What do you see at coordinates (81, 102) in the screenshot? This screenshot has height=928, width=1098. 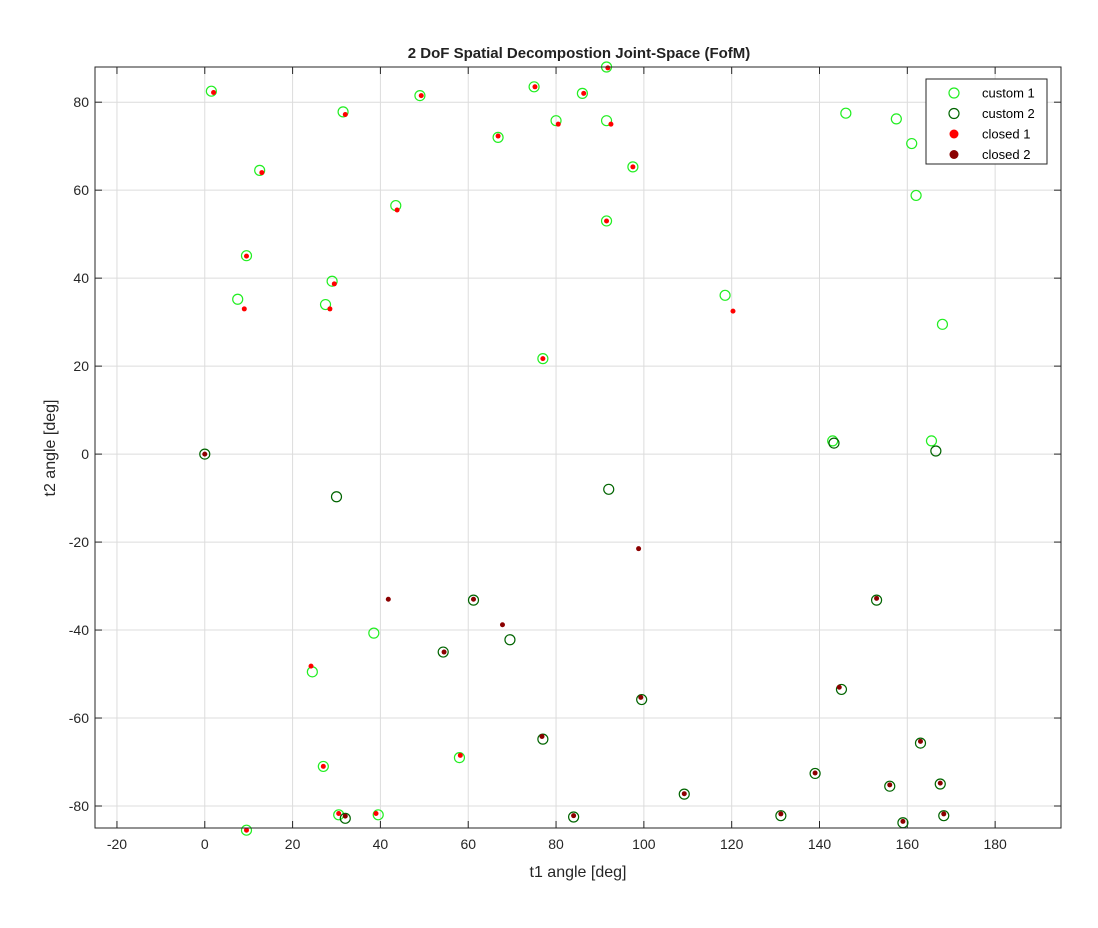 I see `y-tick-label: 80` at bounding box center [81, 102].